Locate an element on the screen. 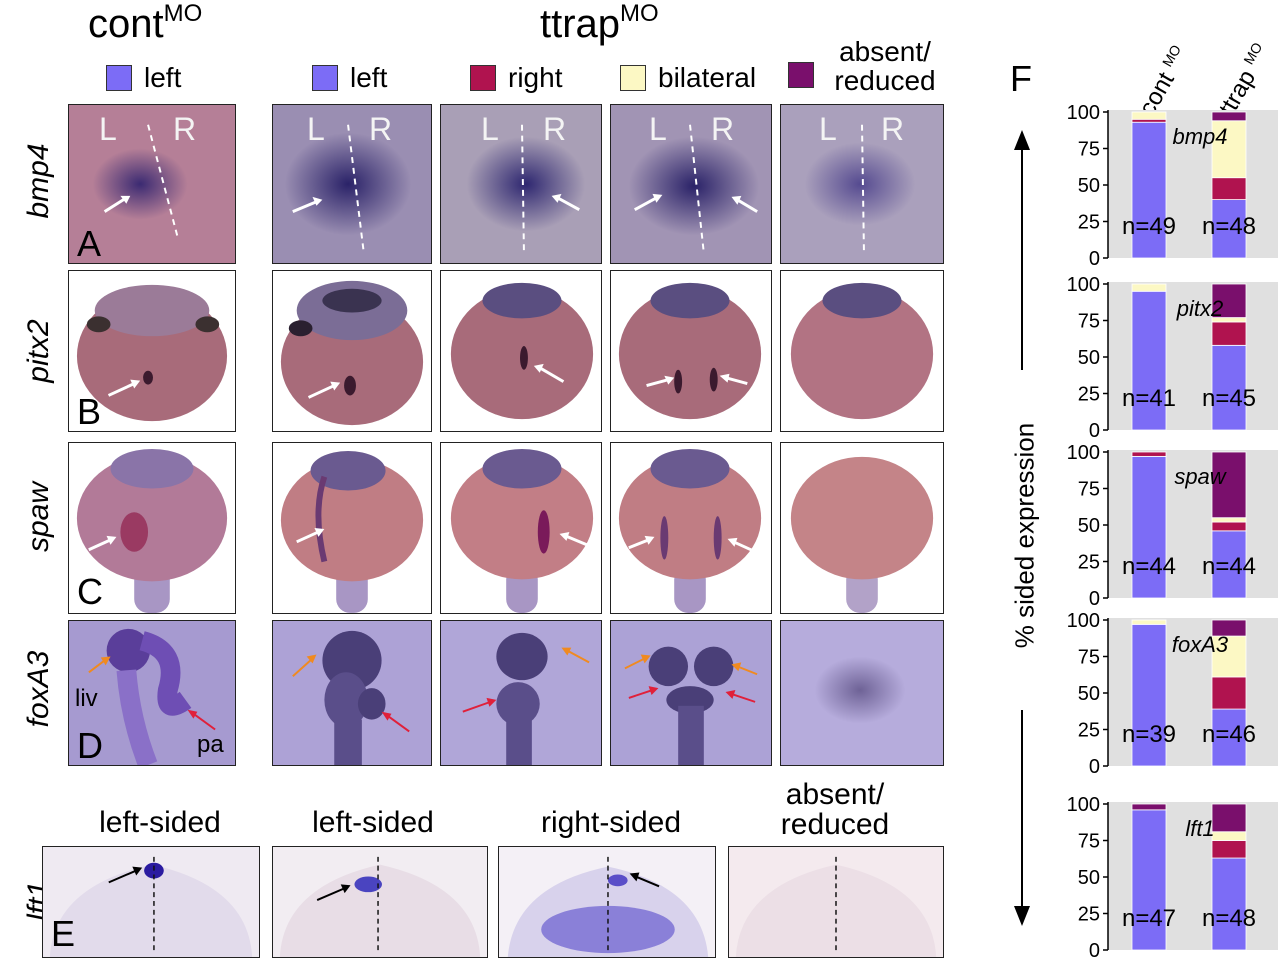 The image size is (1280, 969). image-pitx2-cont-left: B is located at coordinates (152, 351).